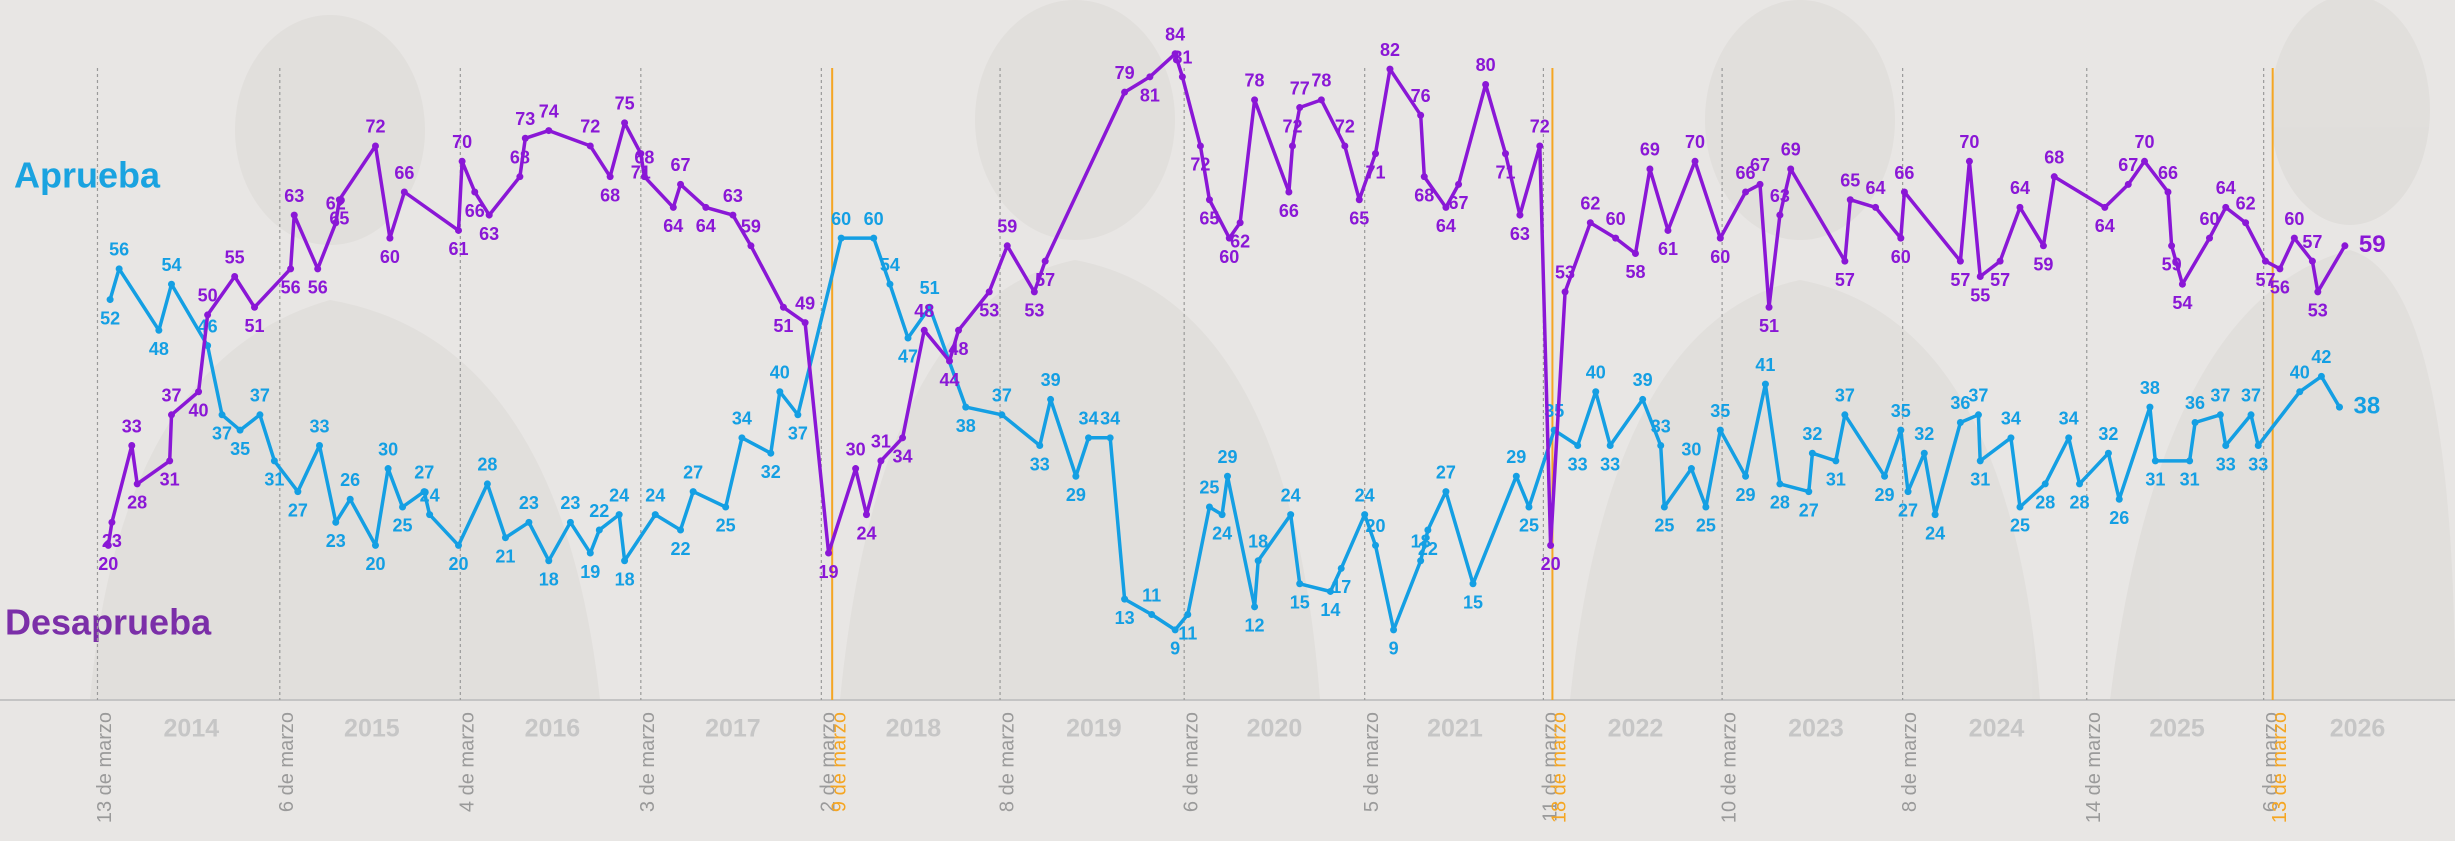  I want to click on data-label: 73, so click(525, 119).